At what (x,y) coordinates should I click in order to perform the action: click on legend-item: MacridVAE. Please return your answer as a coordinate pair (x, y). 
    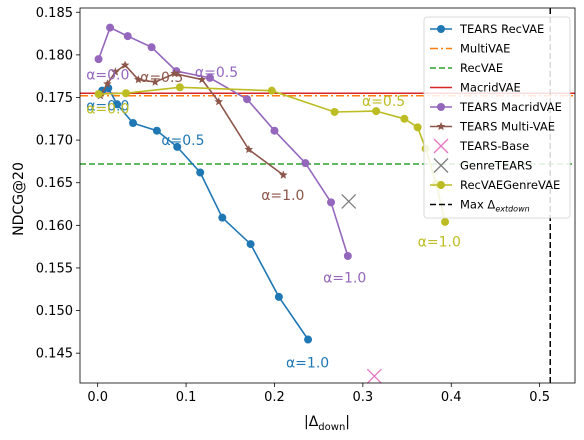
    Looking at the image, I should click on (475, 88).